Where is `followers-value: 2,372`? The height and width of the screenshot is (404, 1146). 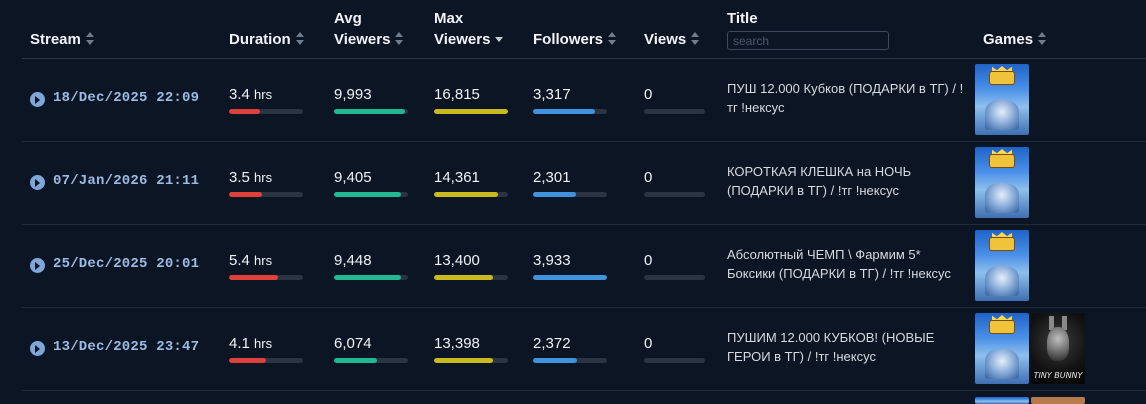 followers-value: 2,372 is located at coordinates (552, 343).